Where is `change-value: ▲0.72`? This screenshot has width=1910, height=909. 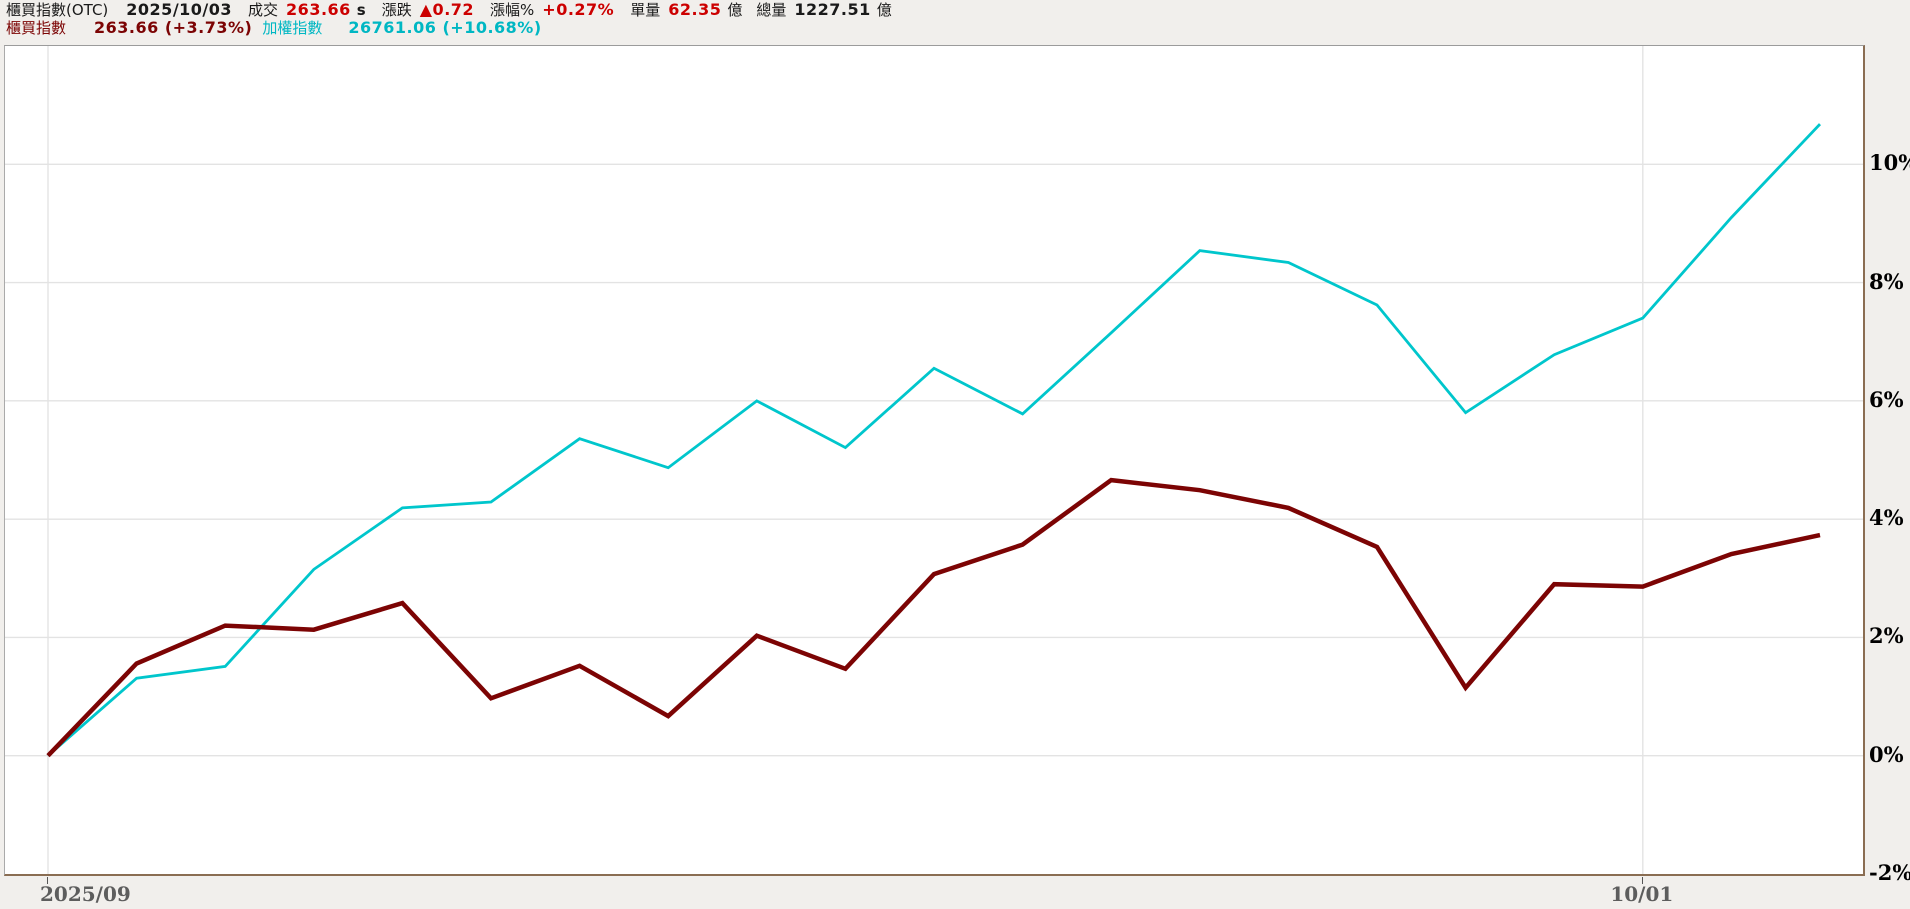
change-value: ▲0.72 is located at coordinates (447, 9).